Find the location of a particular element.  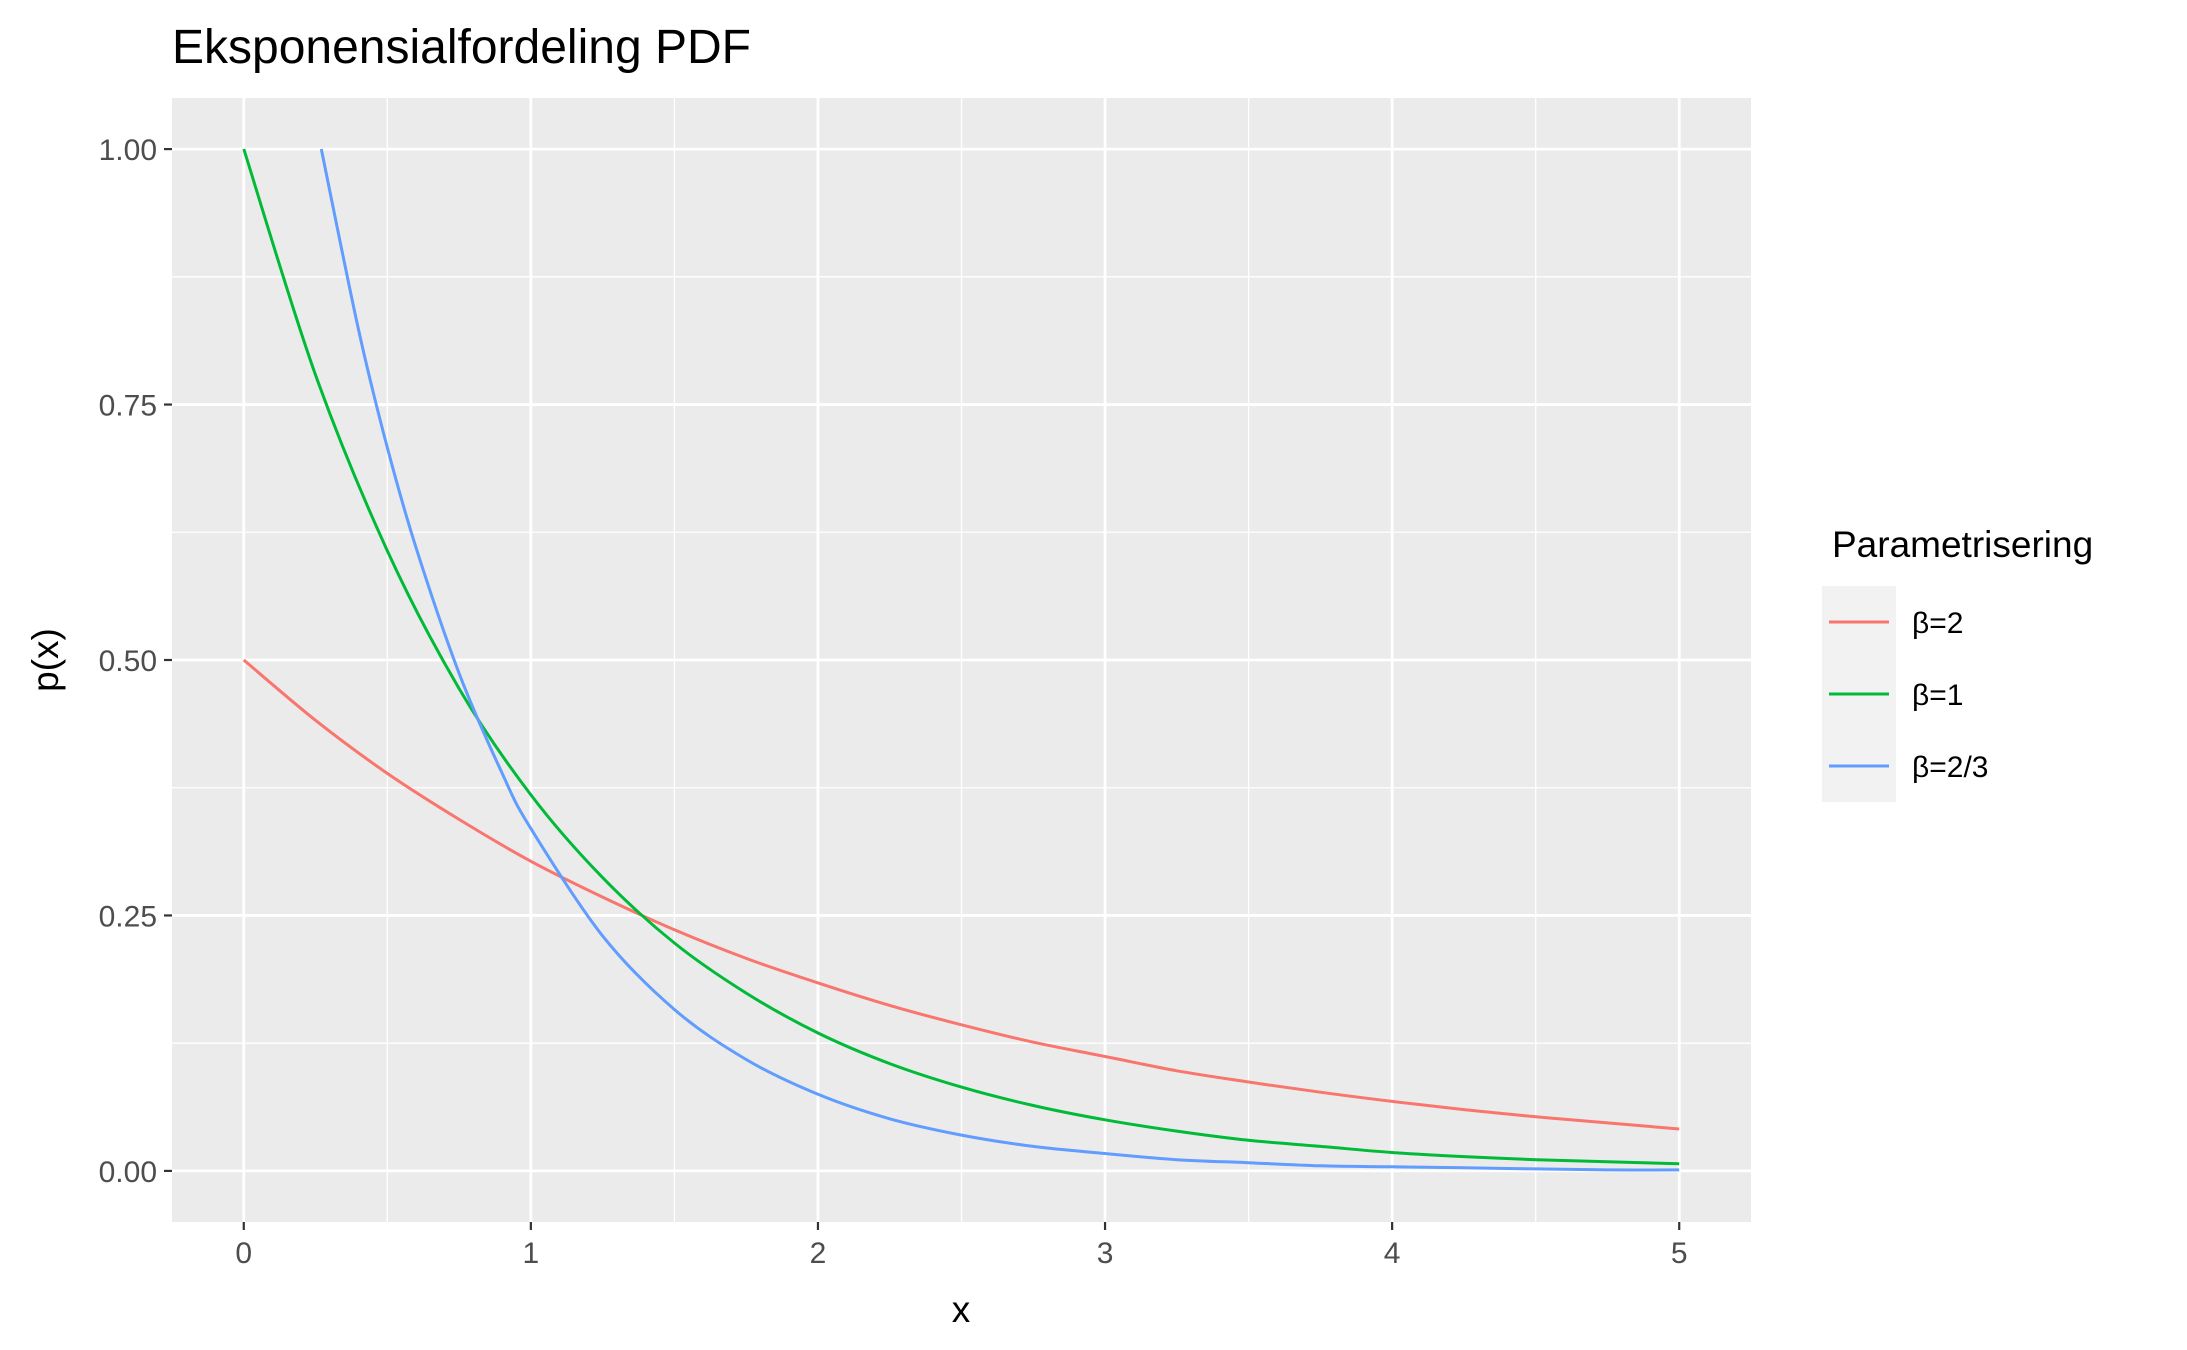

x-axis: 0 1 2 3 4 5 is located at coordinates (961, 1246).